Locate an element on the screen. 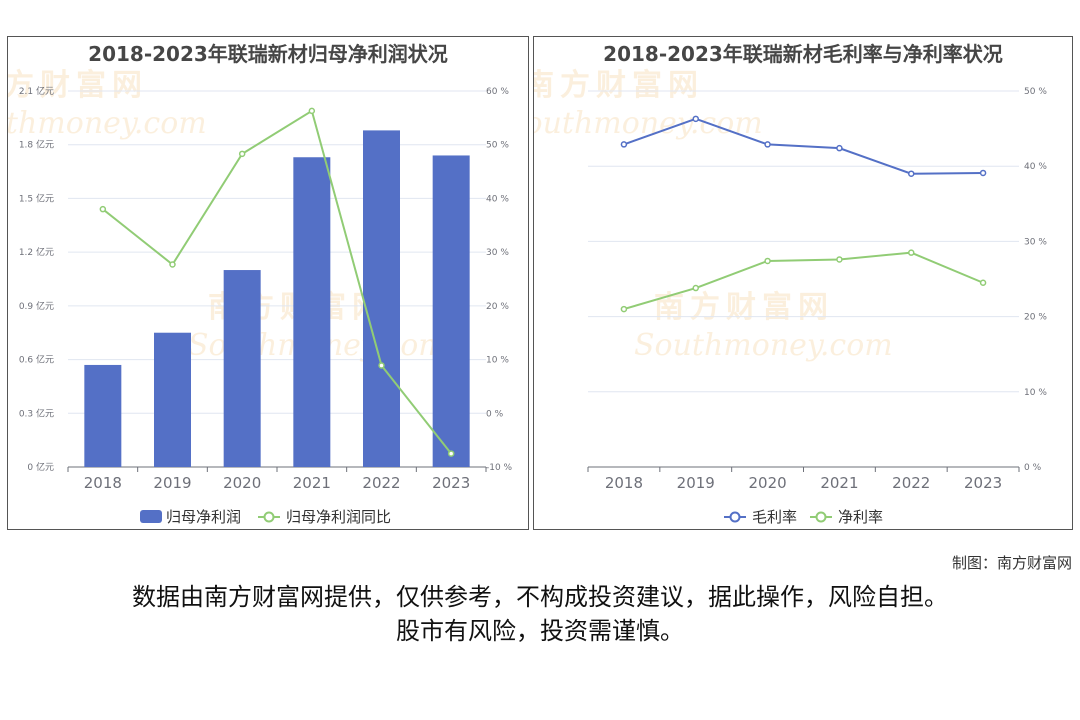 The height and width of the screenshot is (720, 1080). y-left-tick-label: 0 亿元 is located at coordinates (40, 467).